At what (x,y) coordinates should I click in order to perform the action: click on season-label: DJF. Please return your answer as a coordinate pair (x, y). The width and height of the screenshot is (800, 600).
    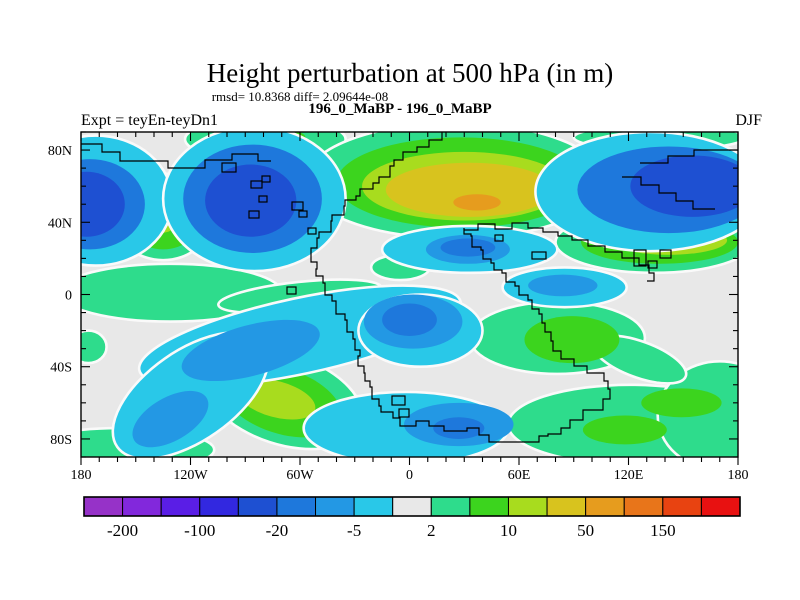
    Looking at the image, I should click on (748, 120).